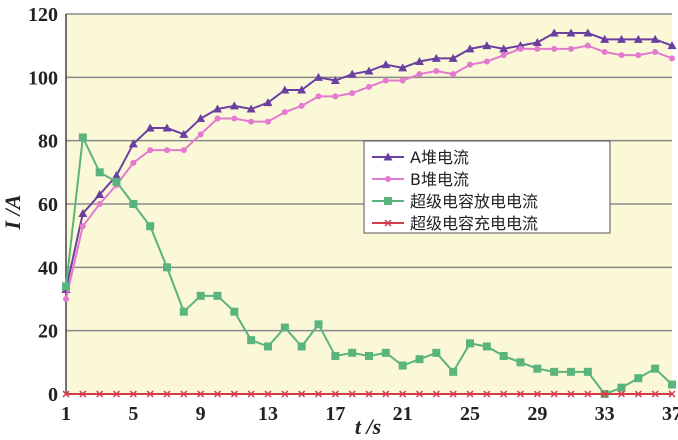 This screenshot has height=440, width=678. Describe the element at coordinates (12, 213) in the screenshot. I see `y-axis-title: I /A` at that location.